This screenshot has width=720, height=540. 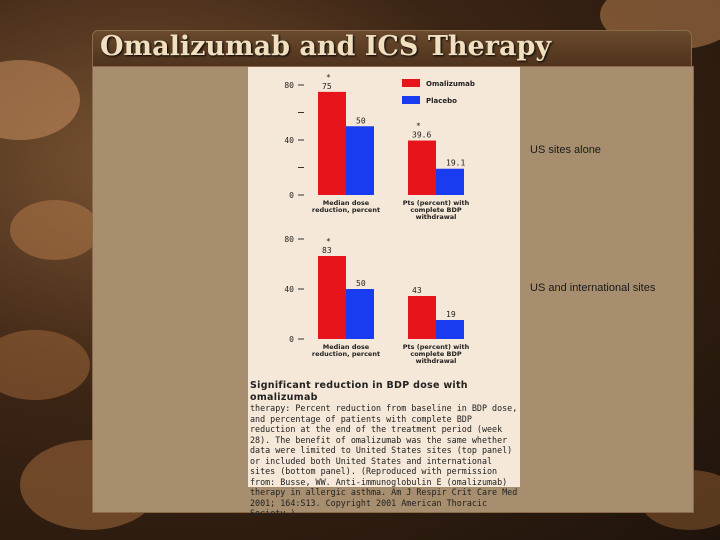 I want to click on data-label: 39.6, so click(x=421, y=135).